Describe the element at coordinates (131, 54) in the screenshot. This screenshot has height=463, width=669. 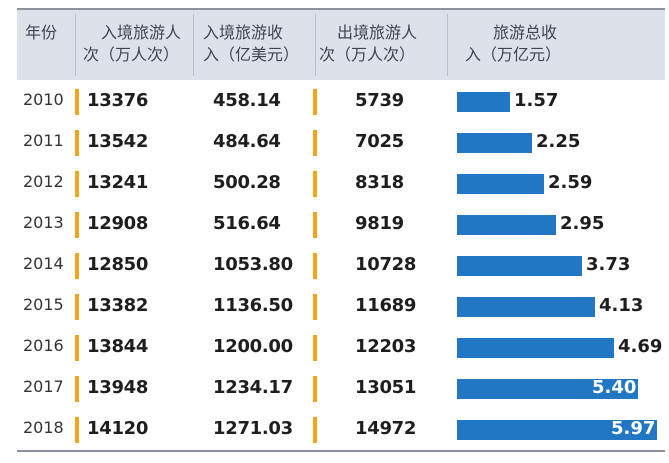
I see `header-inbound-trips-line2: 次（万人次）` at that location.